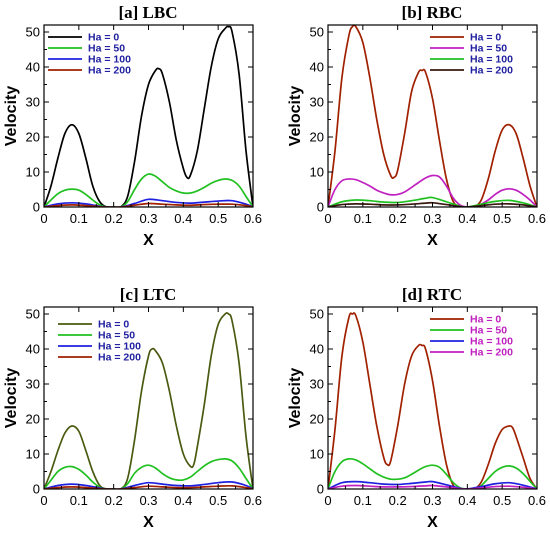 This screenshot has width=550, height=542. What do you see at coordinates (432, 12) in the screenshot?
I see `chart-title: [b] RBC` at bounding box center [432, 12].